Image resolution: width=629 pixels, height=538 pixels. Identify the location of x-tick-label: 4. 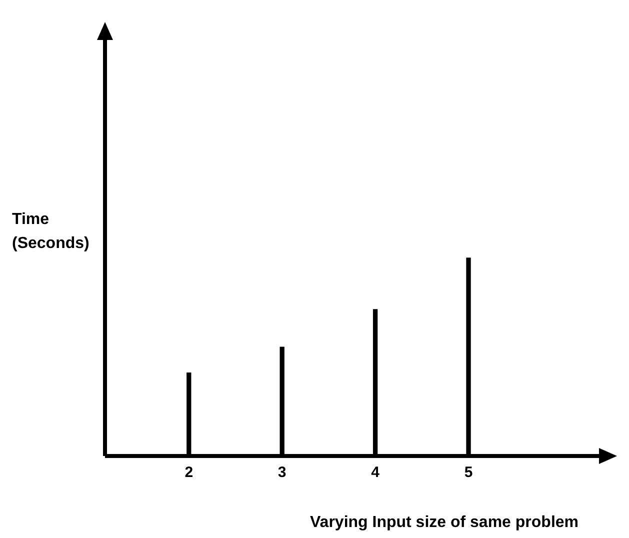
(375, 473).